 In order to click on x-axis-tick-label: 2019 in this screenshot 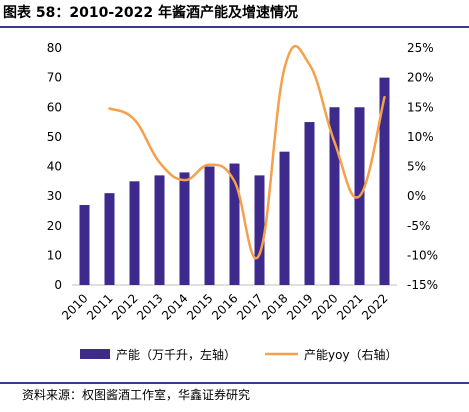, I will do `click(299, 306)`.